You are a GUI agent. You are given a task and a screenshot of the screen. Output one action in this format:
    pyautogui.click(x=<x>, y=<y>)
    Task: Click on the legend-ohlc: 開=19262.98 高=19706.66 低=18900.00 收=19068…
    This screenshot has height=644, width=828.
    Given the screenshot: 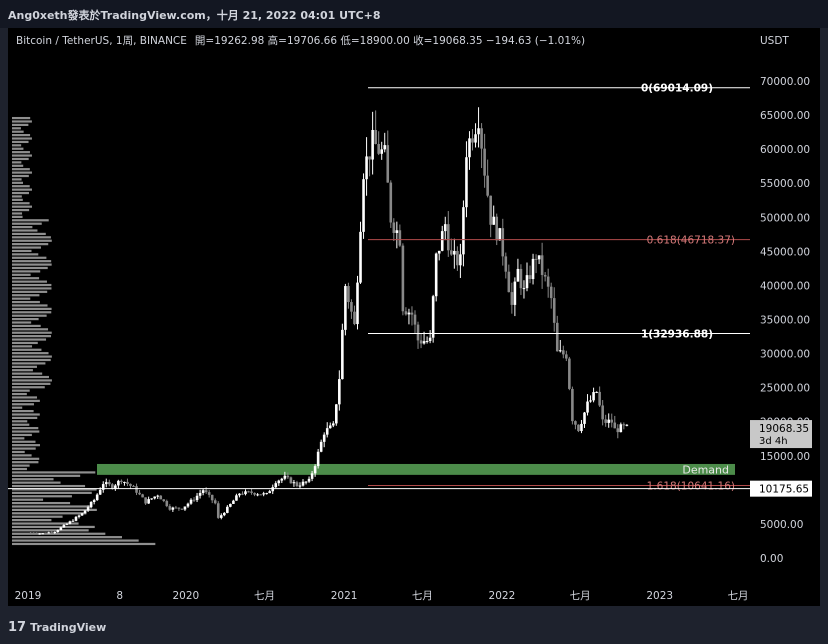 What is the action you would take?
    pyautogui.click(x=390, y=40)
    